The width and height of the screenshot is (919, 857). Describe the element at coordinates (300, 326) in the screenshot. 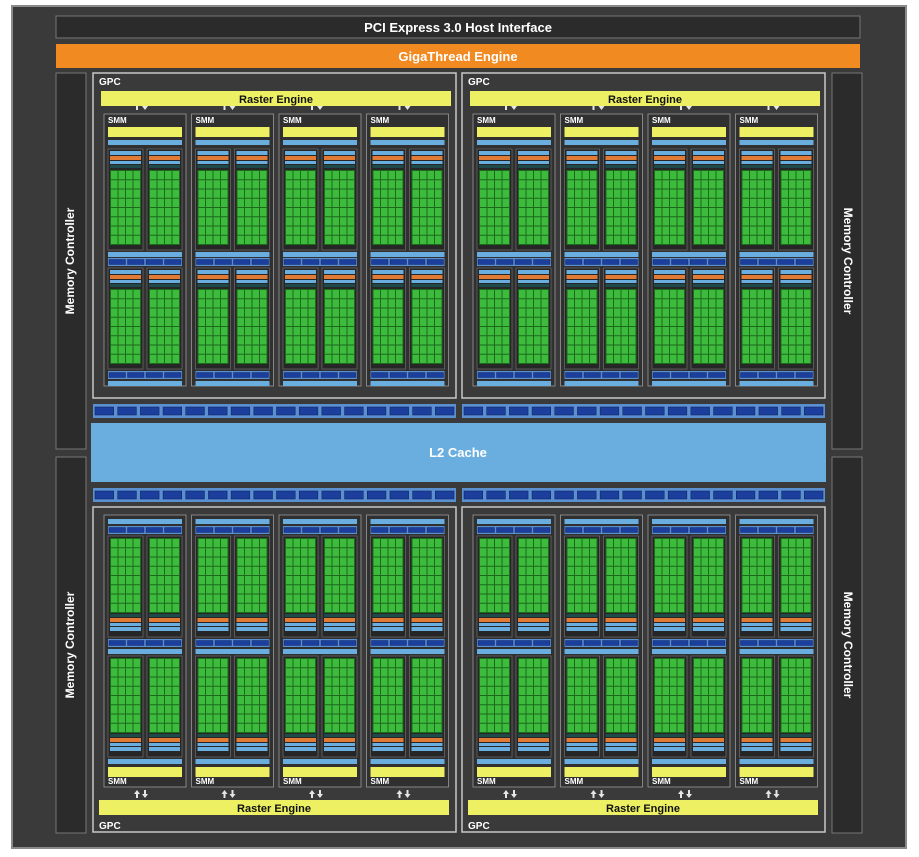

I see `cuda-core-grid` at that location.